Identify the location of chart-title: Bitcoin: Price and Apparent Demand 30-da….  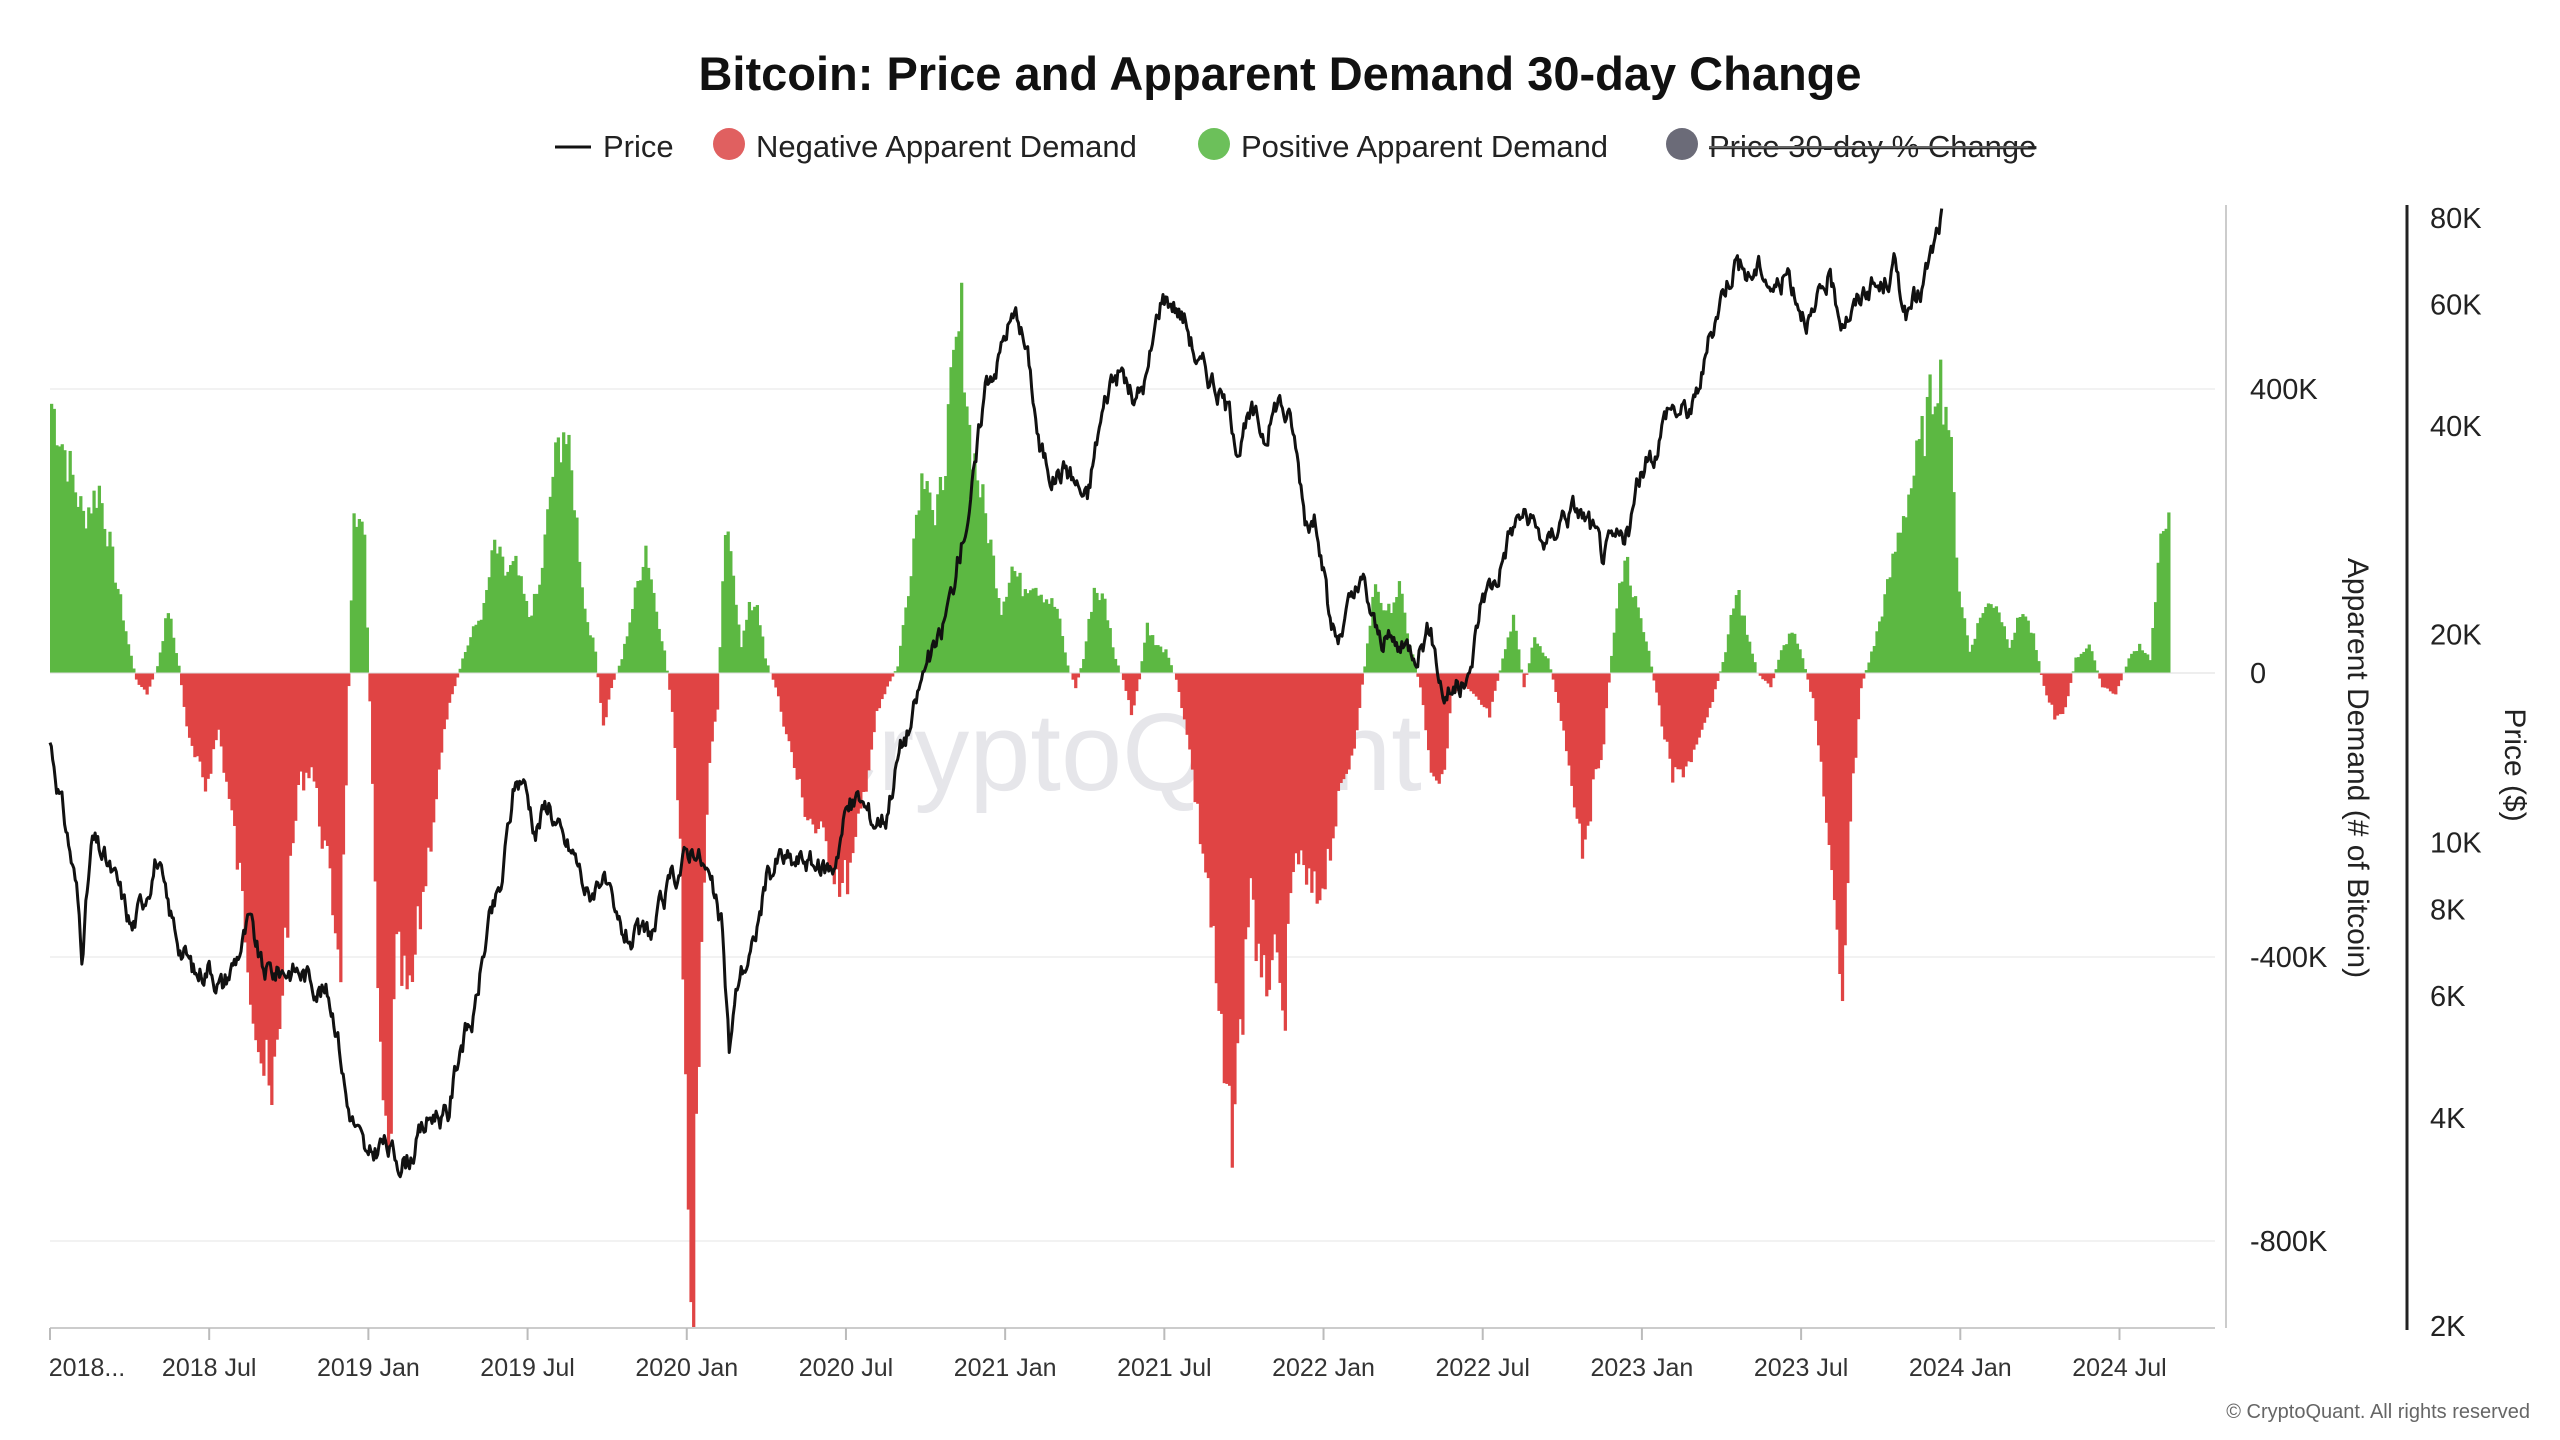
(1279, 73).